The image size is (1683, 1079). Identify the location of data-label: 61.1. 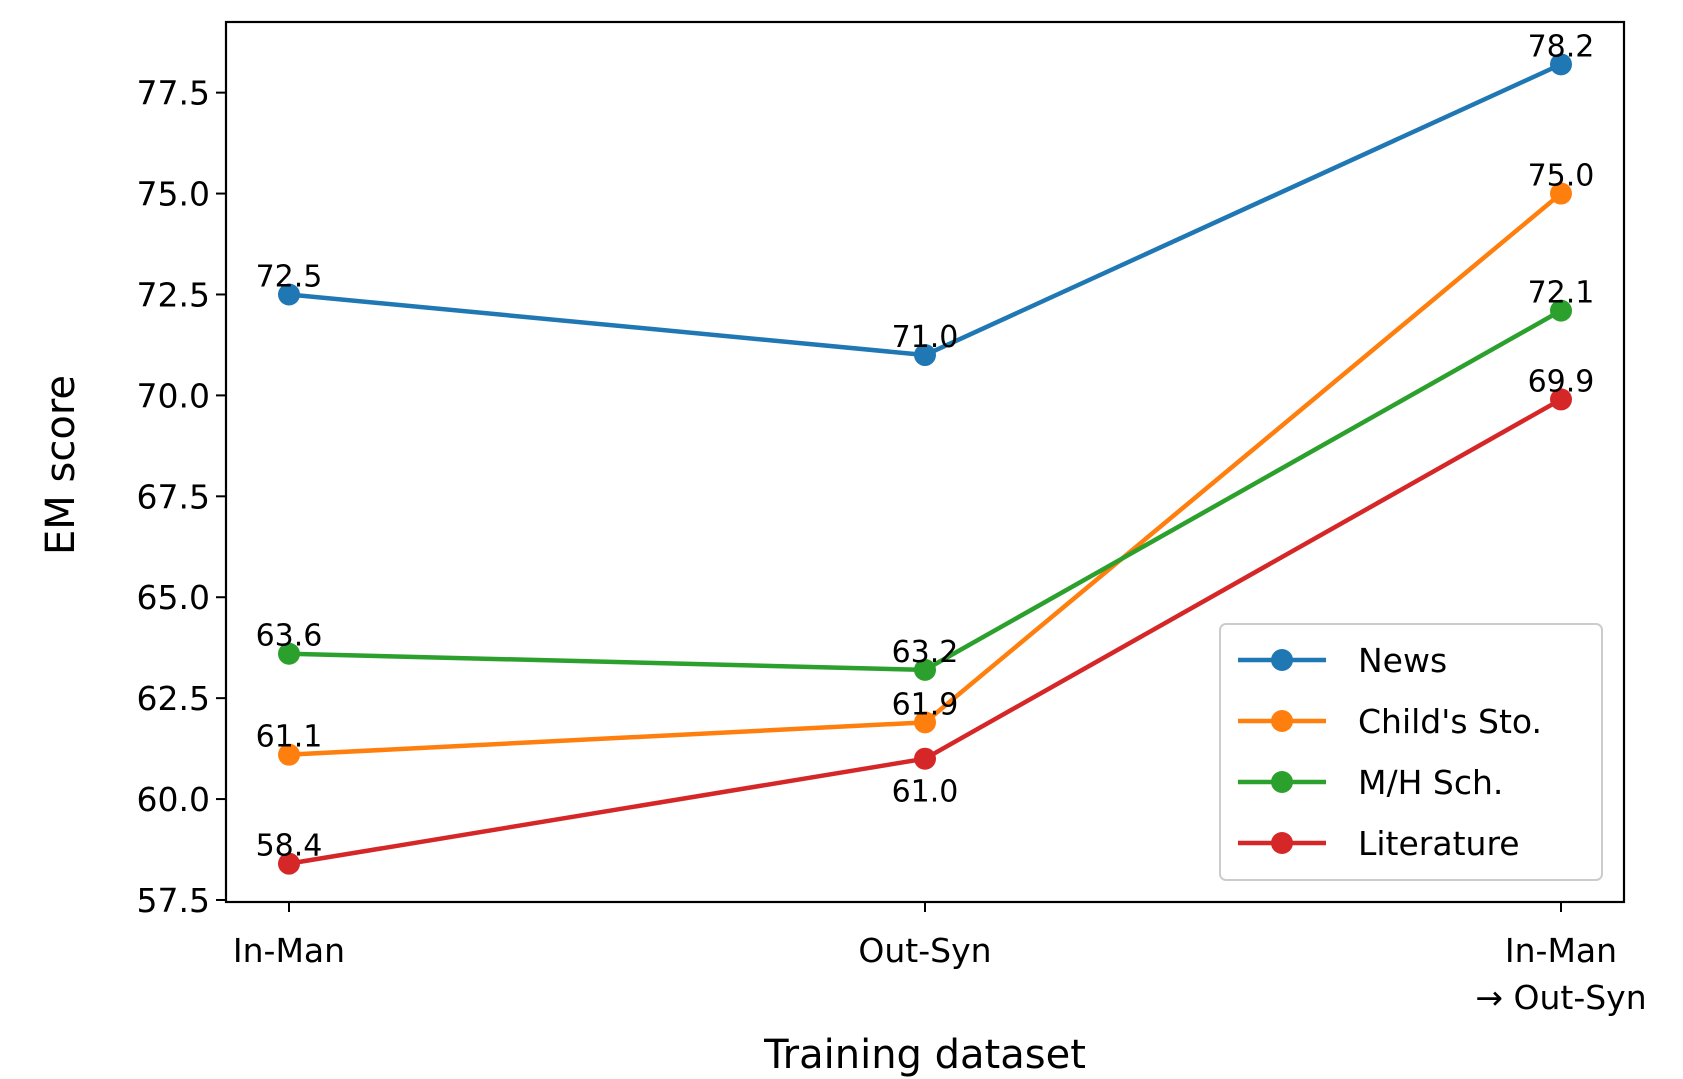
(289, 737).